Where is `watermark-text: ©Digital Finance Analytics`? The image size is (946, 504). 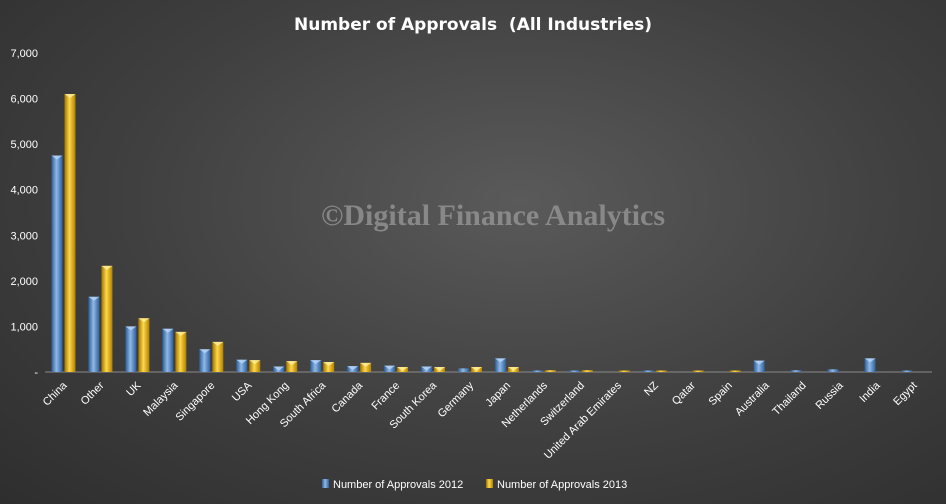
watermark-text: ©Digital Finance Analytics is located at coordinates (493, 215).